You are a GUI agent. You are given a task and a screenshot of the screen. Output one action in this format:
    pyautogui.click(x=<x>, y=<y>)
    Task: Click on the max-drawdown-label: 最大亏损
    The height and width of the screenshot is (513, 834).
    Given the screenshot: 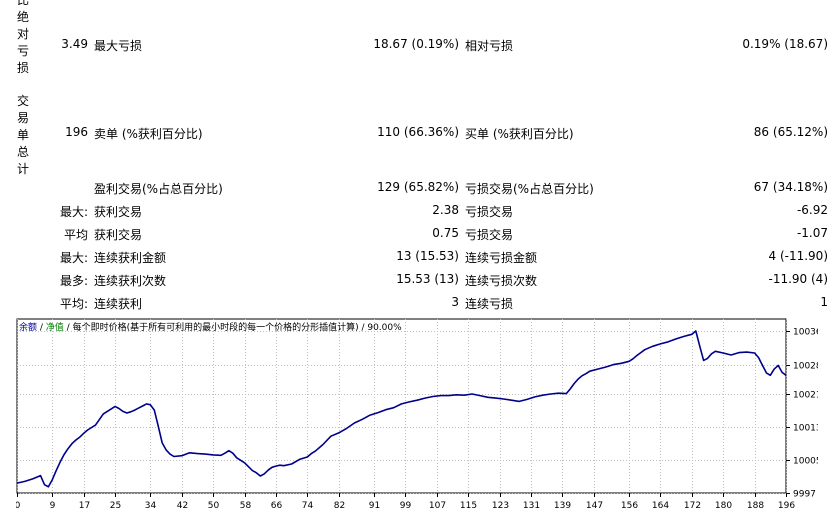 What is the action you would take?
    pyautogui.click(x=118, y=46)
    